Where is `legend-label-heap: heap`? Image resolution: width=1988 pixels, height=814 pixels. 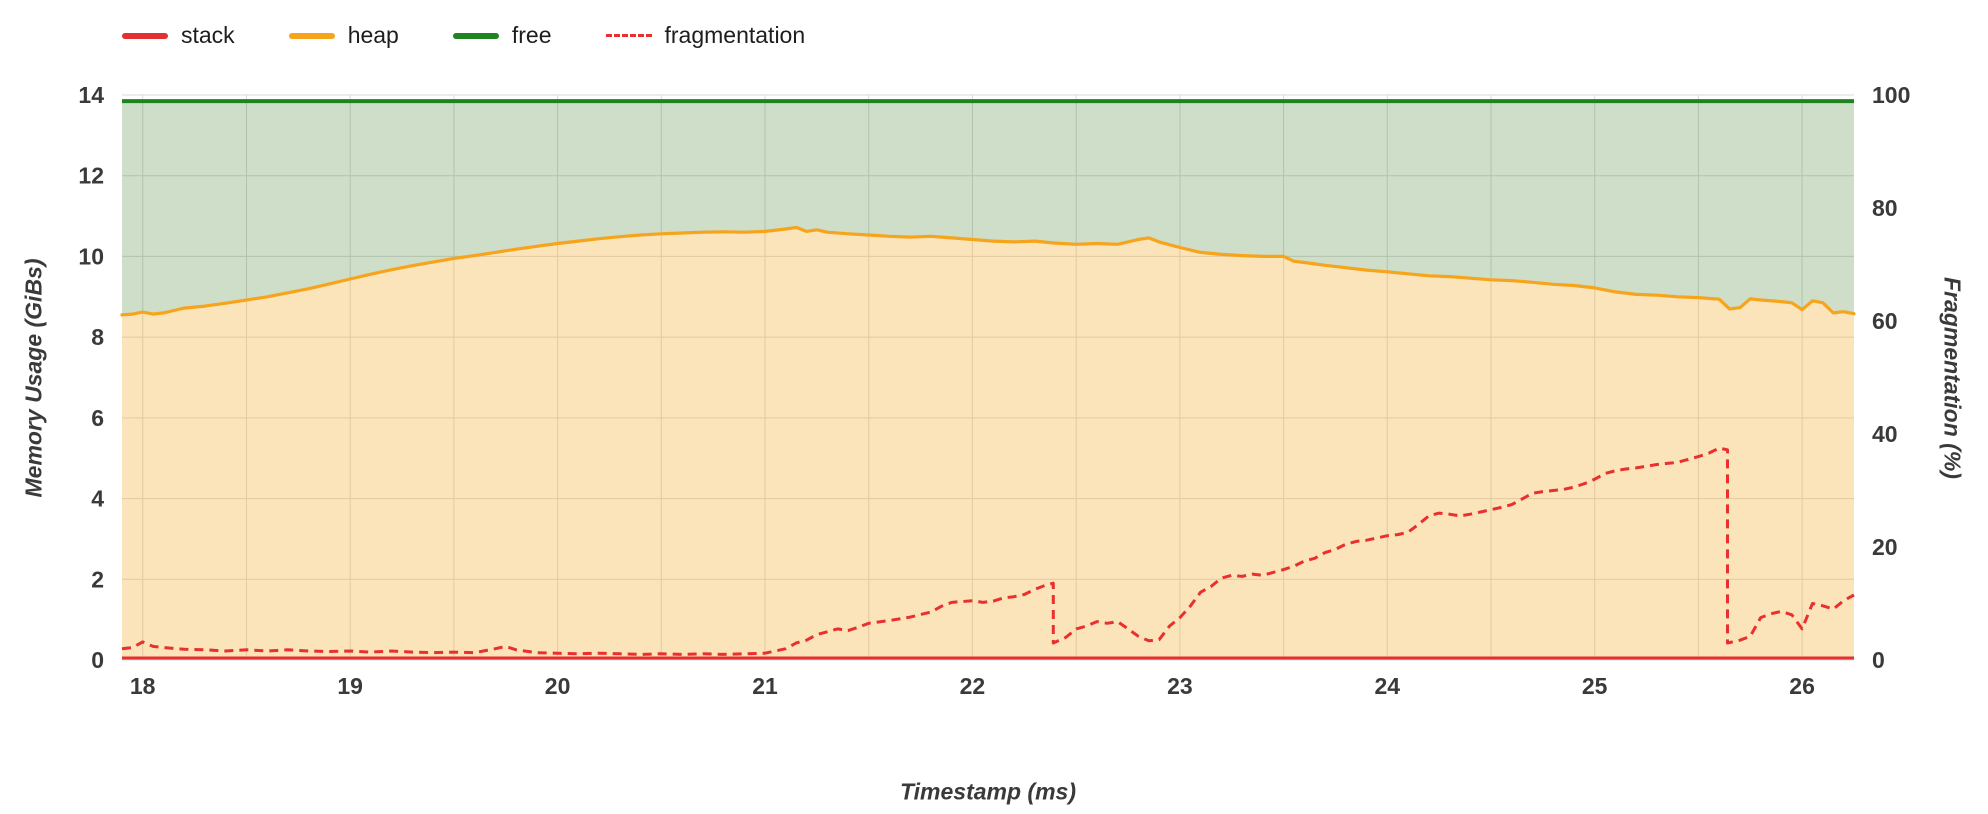
legend-label-heap: heap is located at coordinates (373, 35).